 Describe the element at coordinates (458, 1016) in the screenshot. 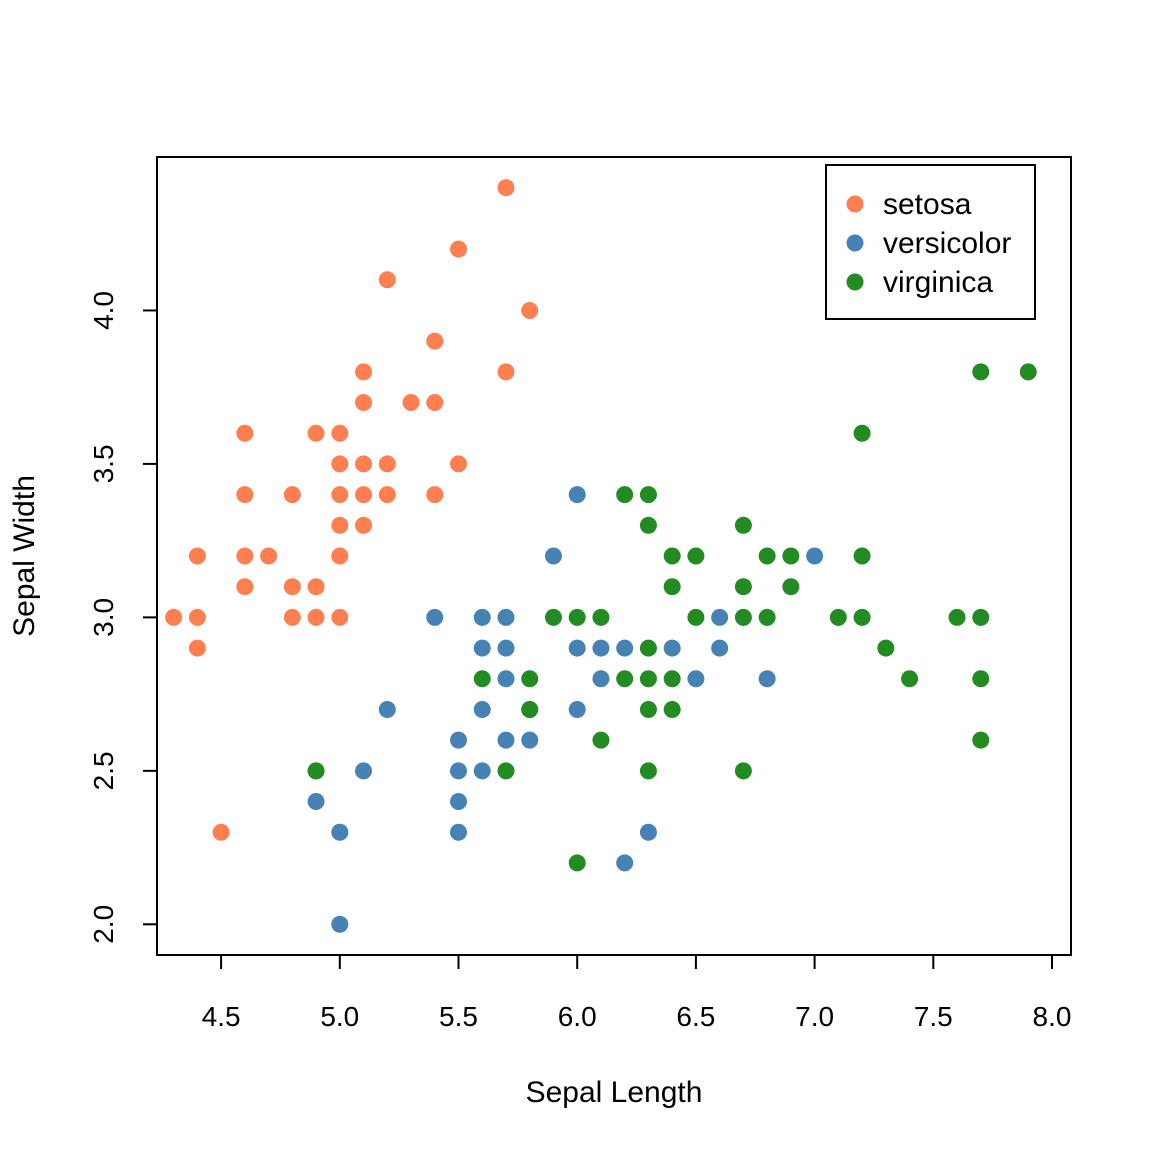

I see `x-tick-label: 5.5` at that location.